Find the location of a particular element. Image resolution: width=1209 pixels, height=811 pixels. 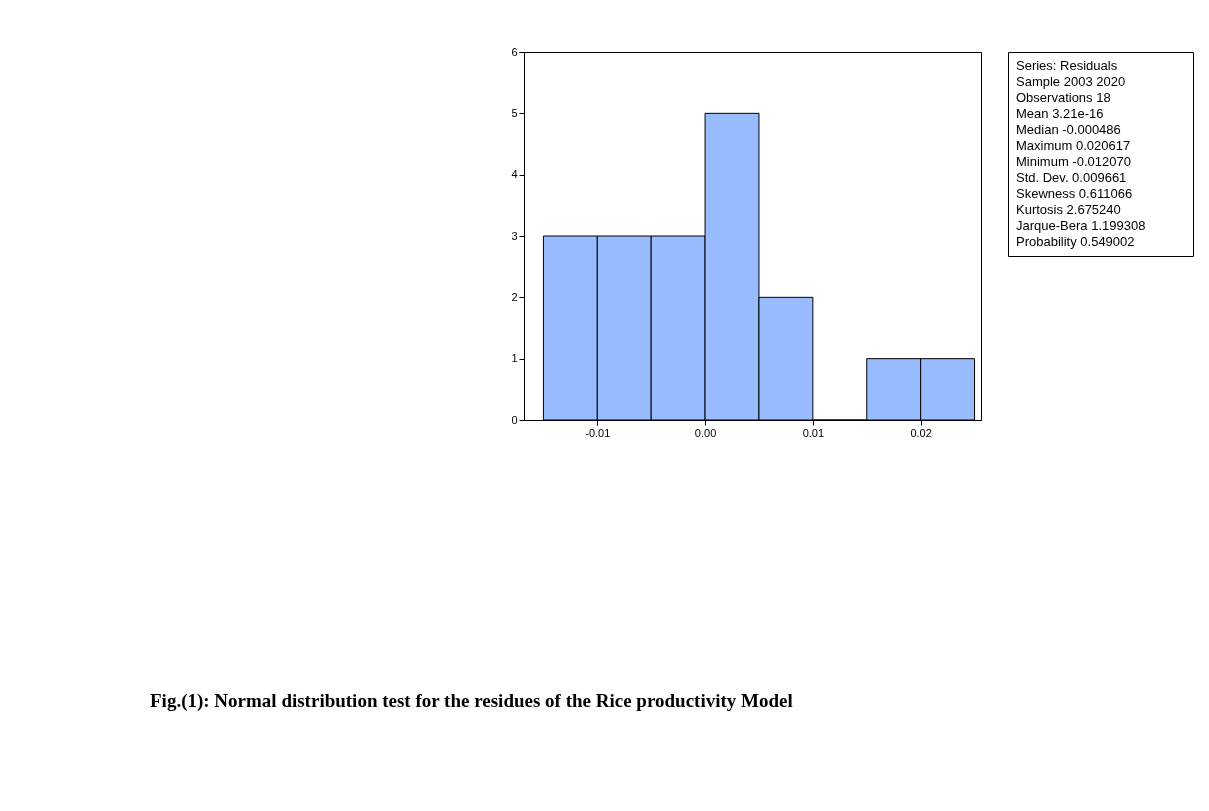

text: Observations 18 is located at coordinates (1063, 97).